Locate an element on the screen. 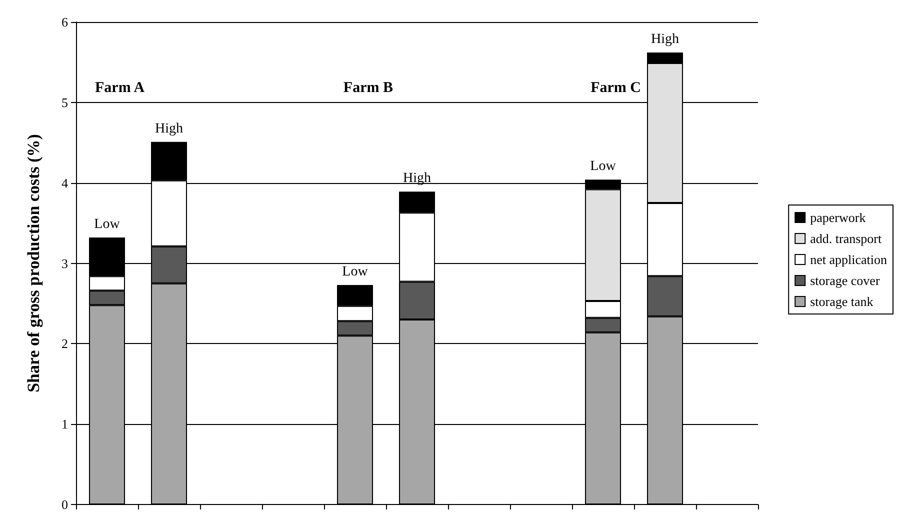 This screenshot has width=911, height=519. y-tick-label: 6 is located at coordinates (65, 22).